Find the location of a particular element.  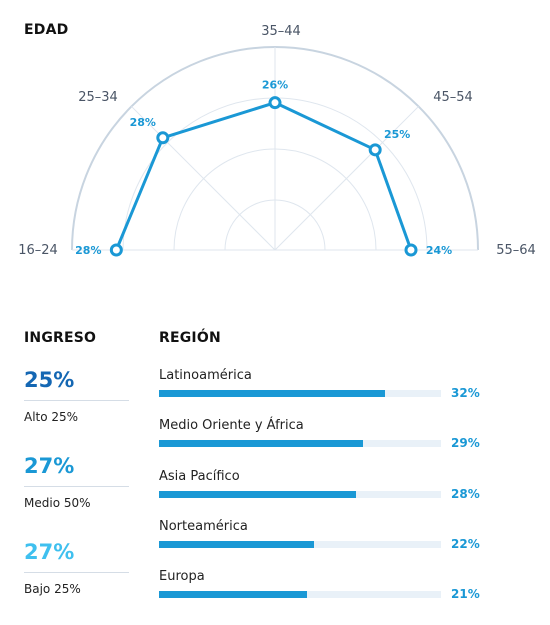

radar-value-label: 26% is located at coordinates (275, 85).